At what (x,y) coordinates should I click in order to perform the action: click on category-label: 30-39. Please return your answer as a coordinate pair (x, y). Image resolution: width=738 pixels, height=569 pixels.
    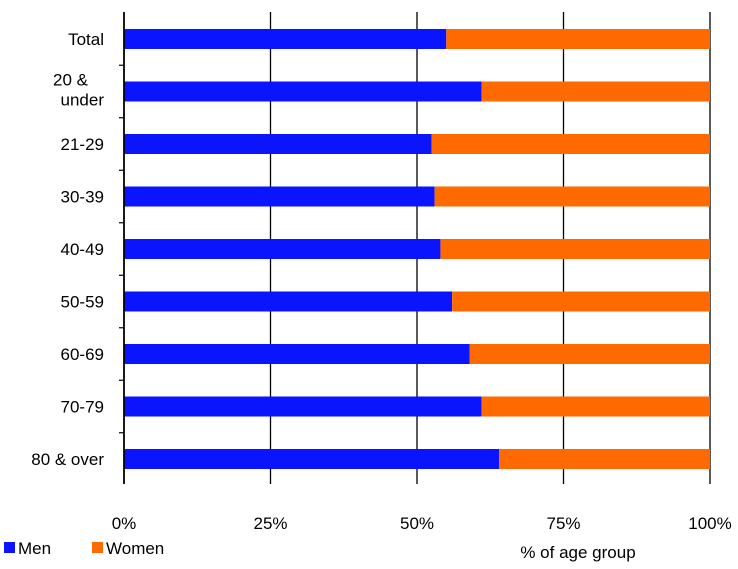
    Looking at the image, I should click on (82, 197).